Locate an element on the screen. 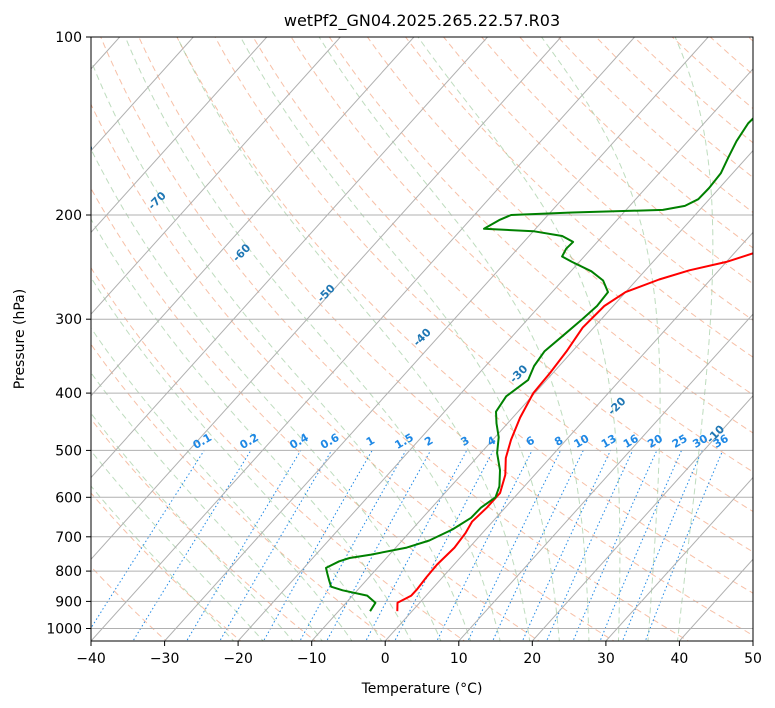 The image size is (775, 708). mixing-ratio-label: 0.4 is located at coordinates (299, 441).